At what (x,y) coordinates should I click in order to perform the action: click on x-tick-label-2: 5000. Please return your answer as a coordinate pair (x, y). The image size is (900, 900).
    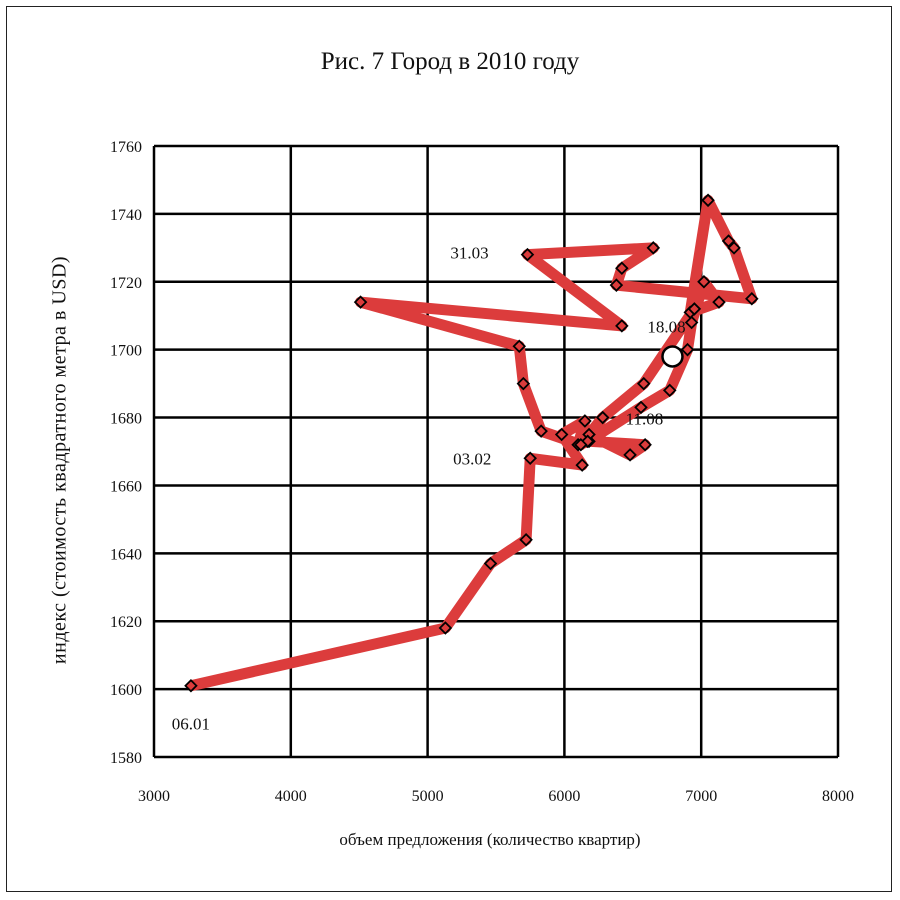
    Looking at the image, I should click on (428, 796).